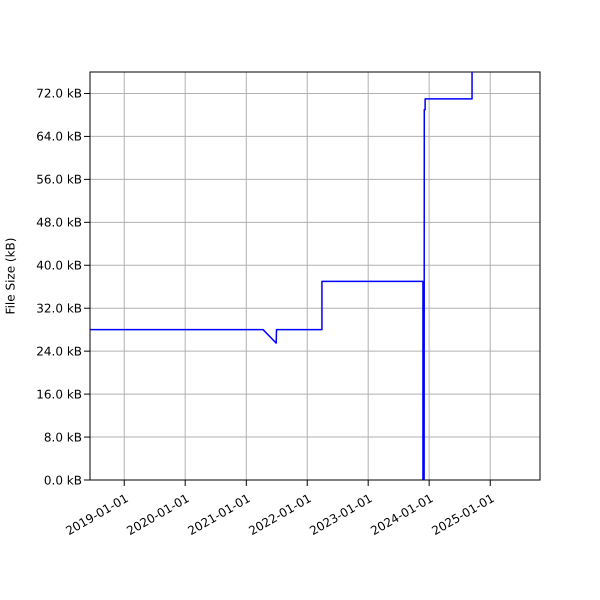  Describe the element at coordinates (59, 265) in the screenshot. I see `y-tick-label: 40.0 kB` at that location.